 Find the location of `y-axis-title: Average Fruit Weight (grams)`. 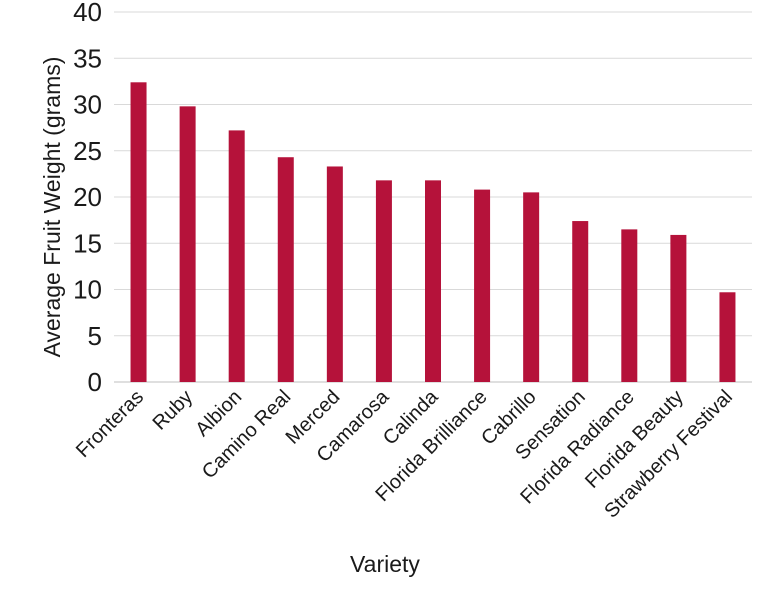

y-axis-title: Average Fruit Weight (grams) is located at coordinates (52, 207).